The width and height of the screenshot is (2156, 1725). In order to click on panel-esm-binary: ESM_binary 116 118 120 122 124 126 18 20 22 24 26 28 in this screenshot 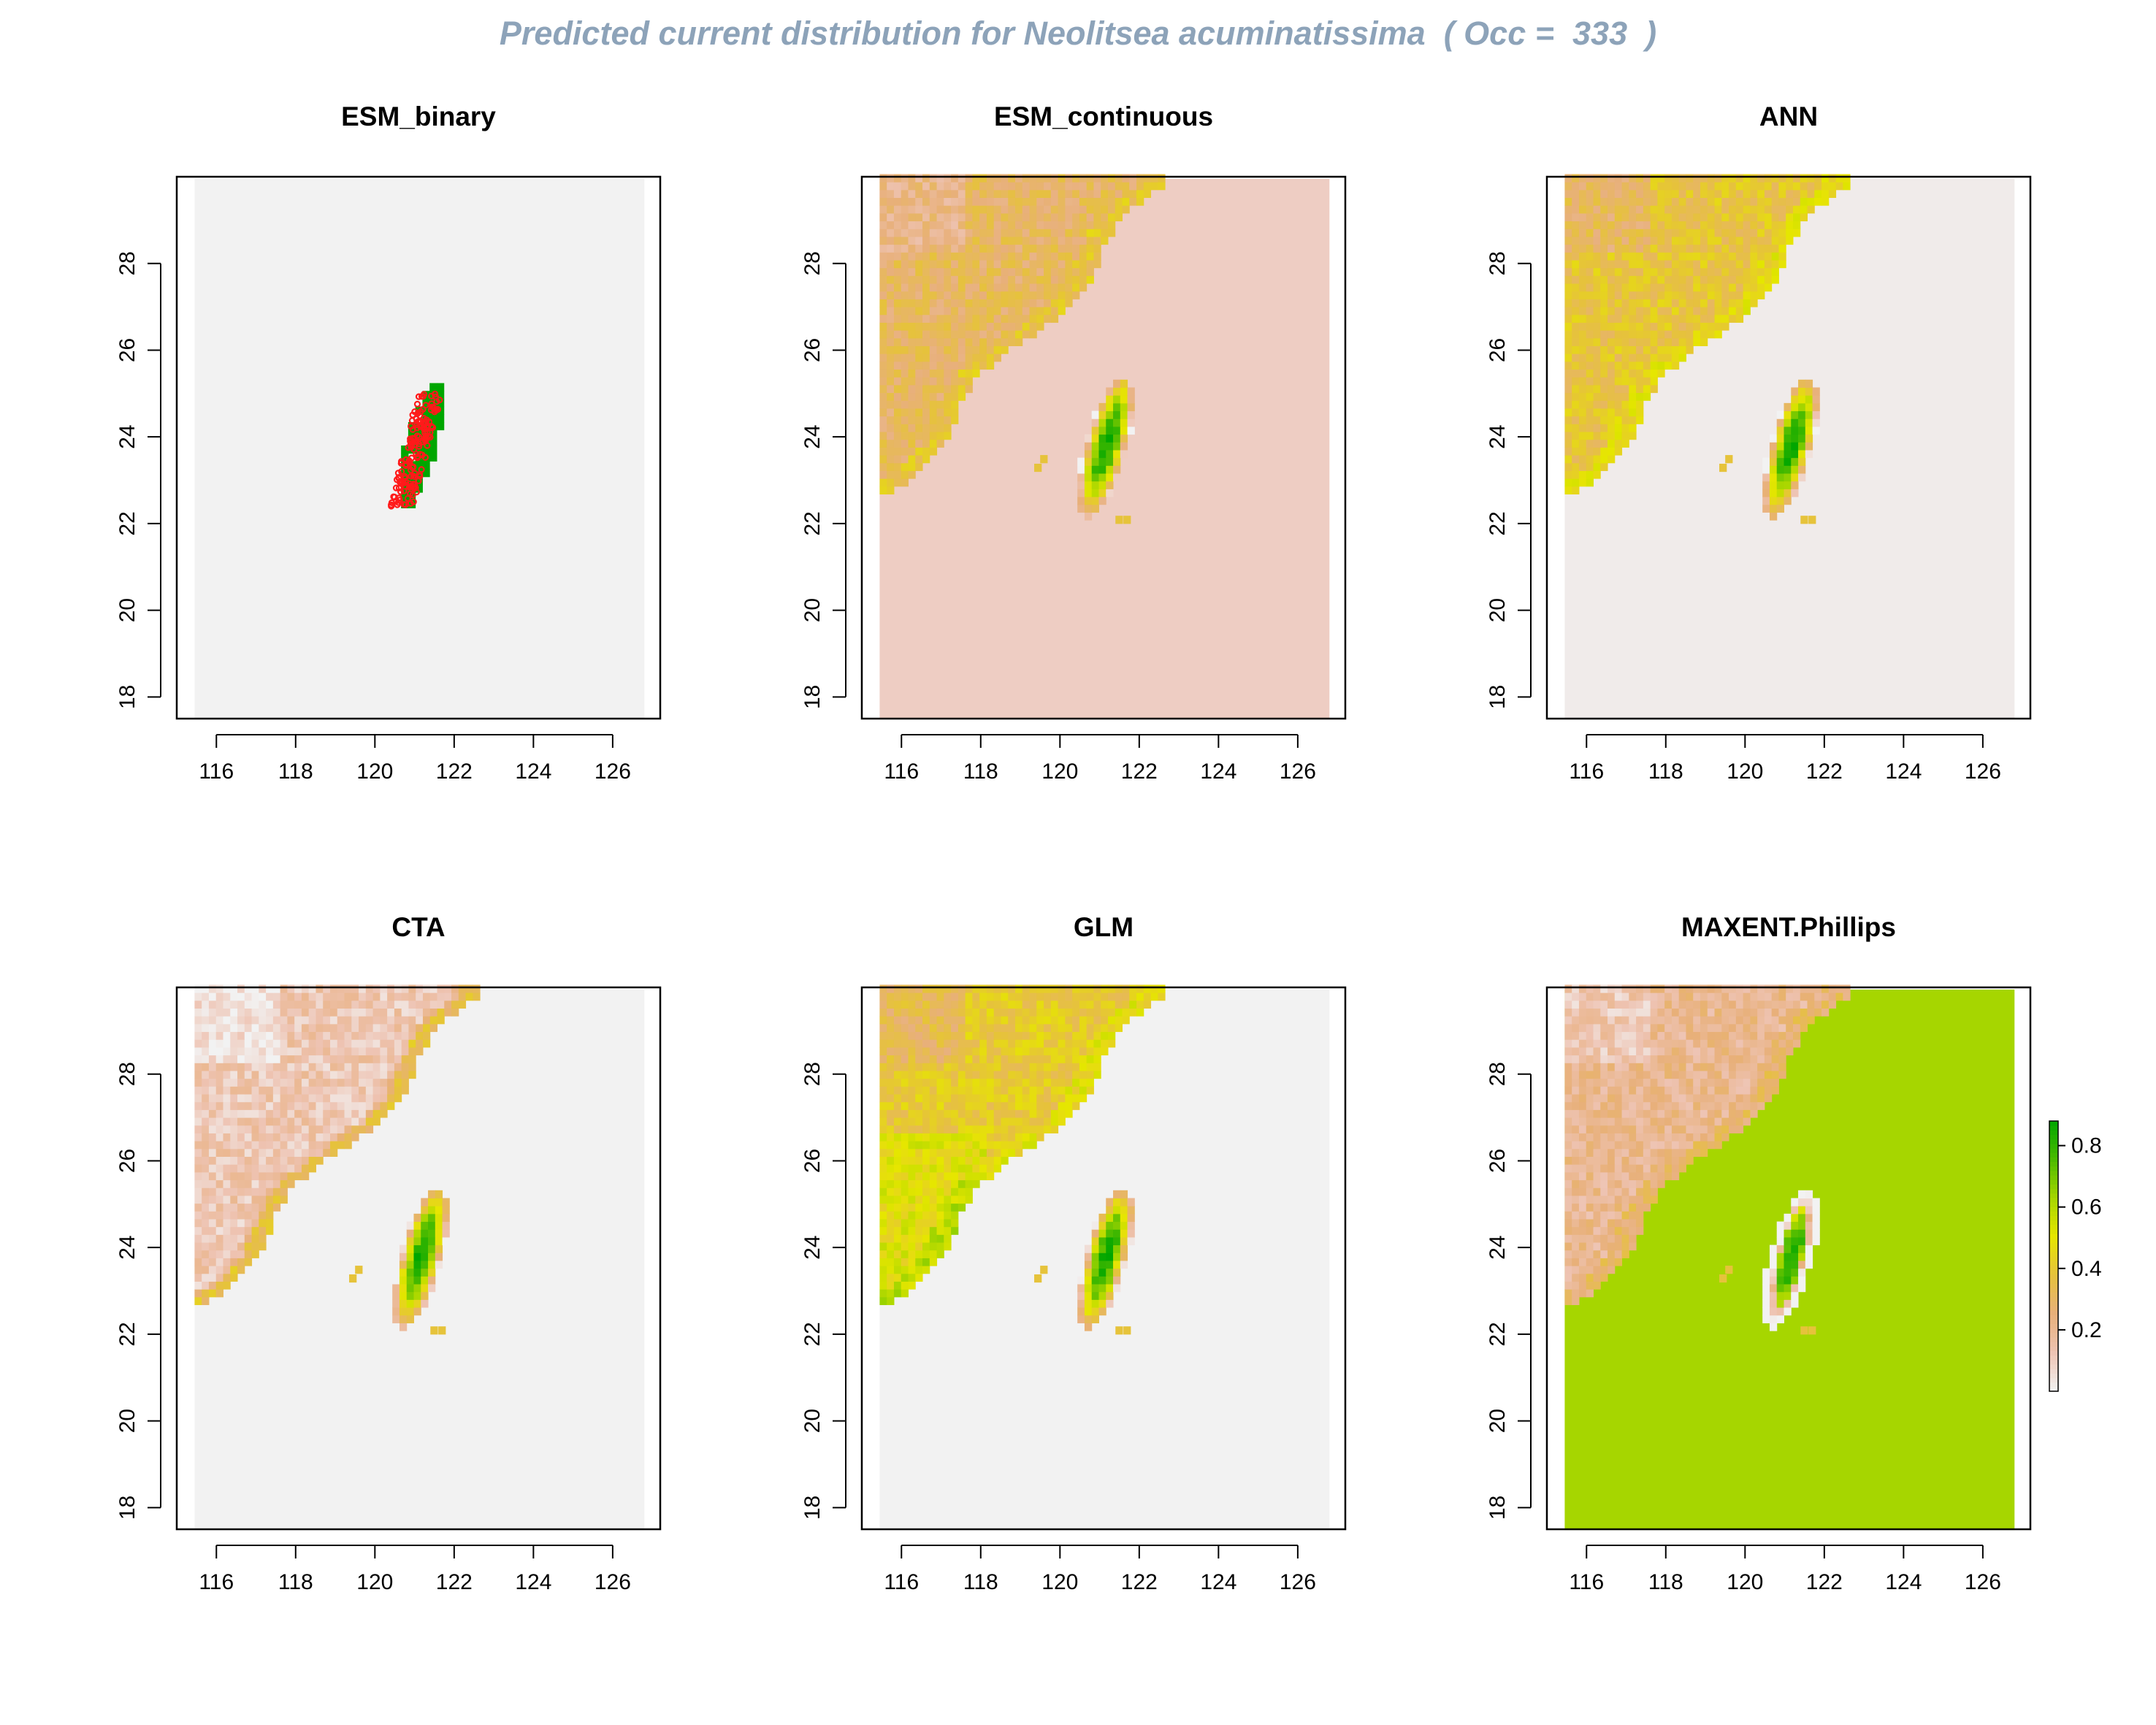, I will do `click(388, 443)`.